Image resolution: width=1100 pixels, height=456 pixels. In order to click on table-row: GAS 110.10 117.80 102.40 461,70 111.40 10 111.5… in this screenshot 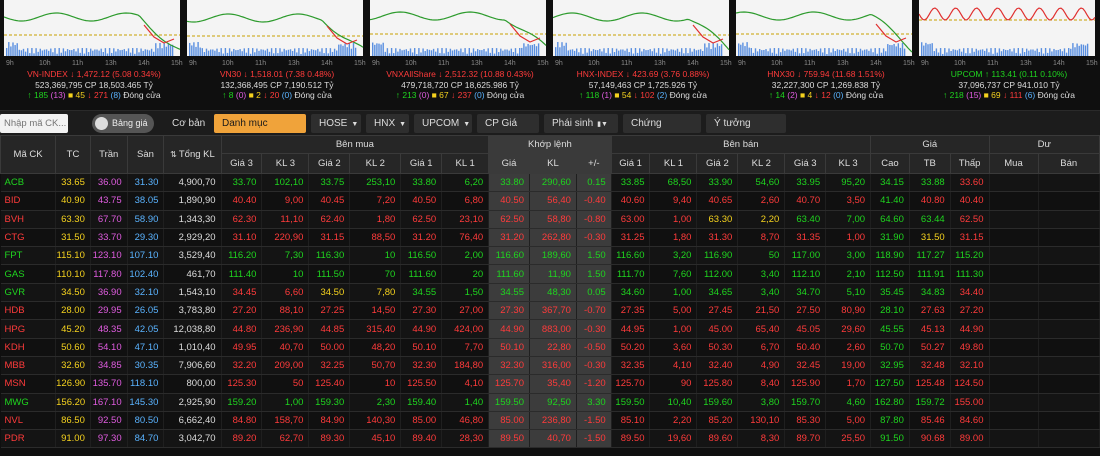, I will do `click(550, 274)`.